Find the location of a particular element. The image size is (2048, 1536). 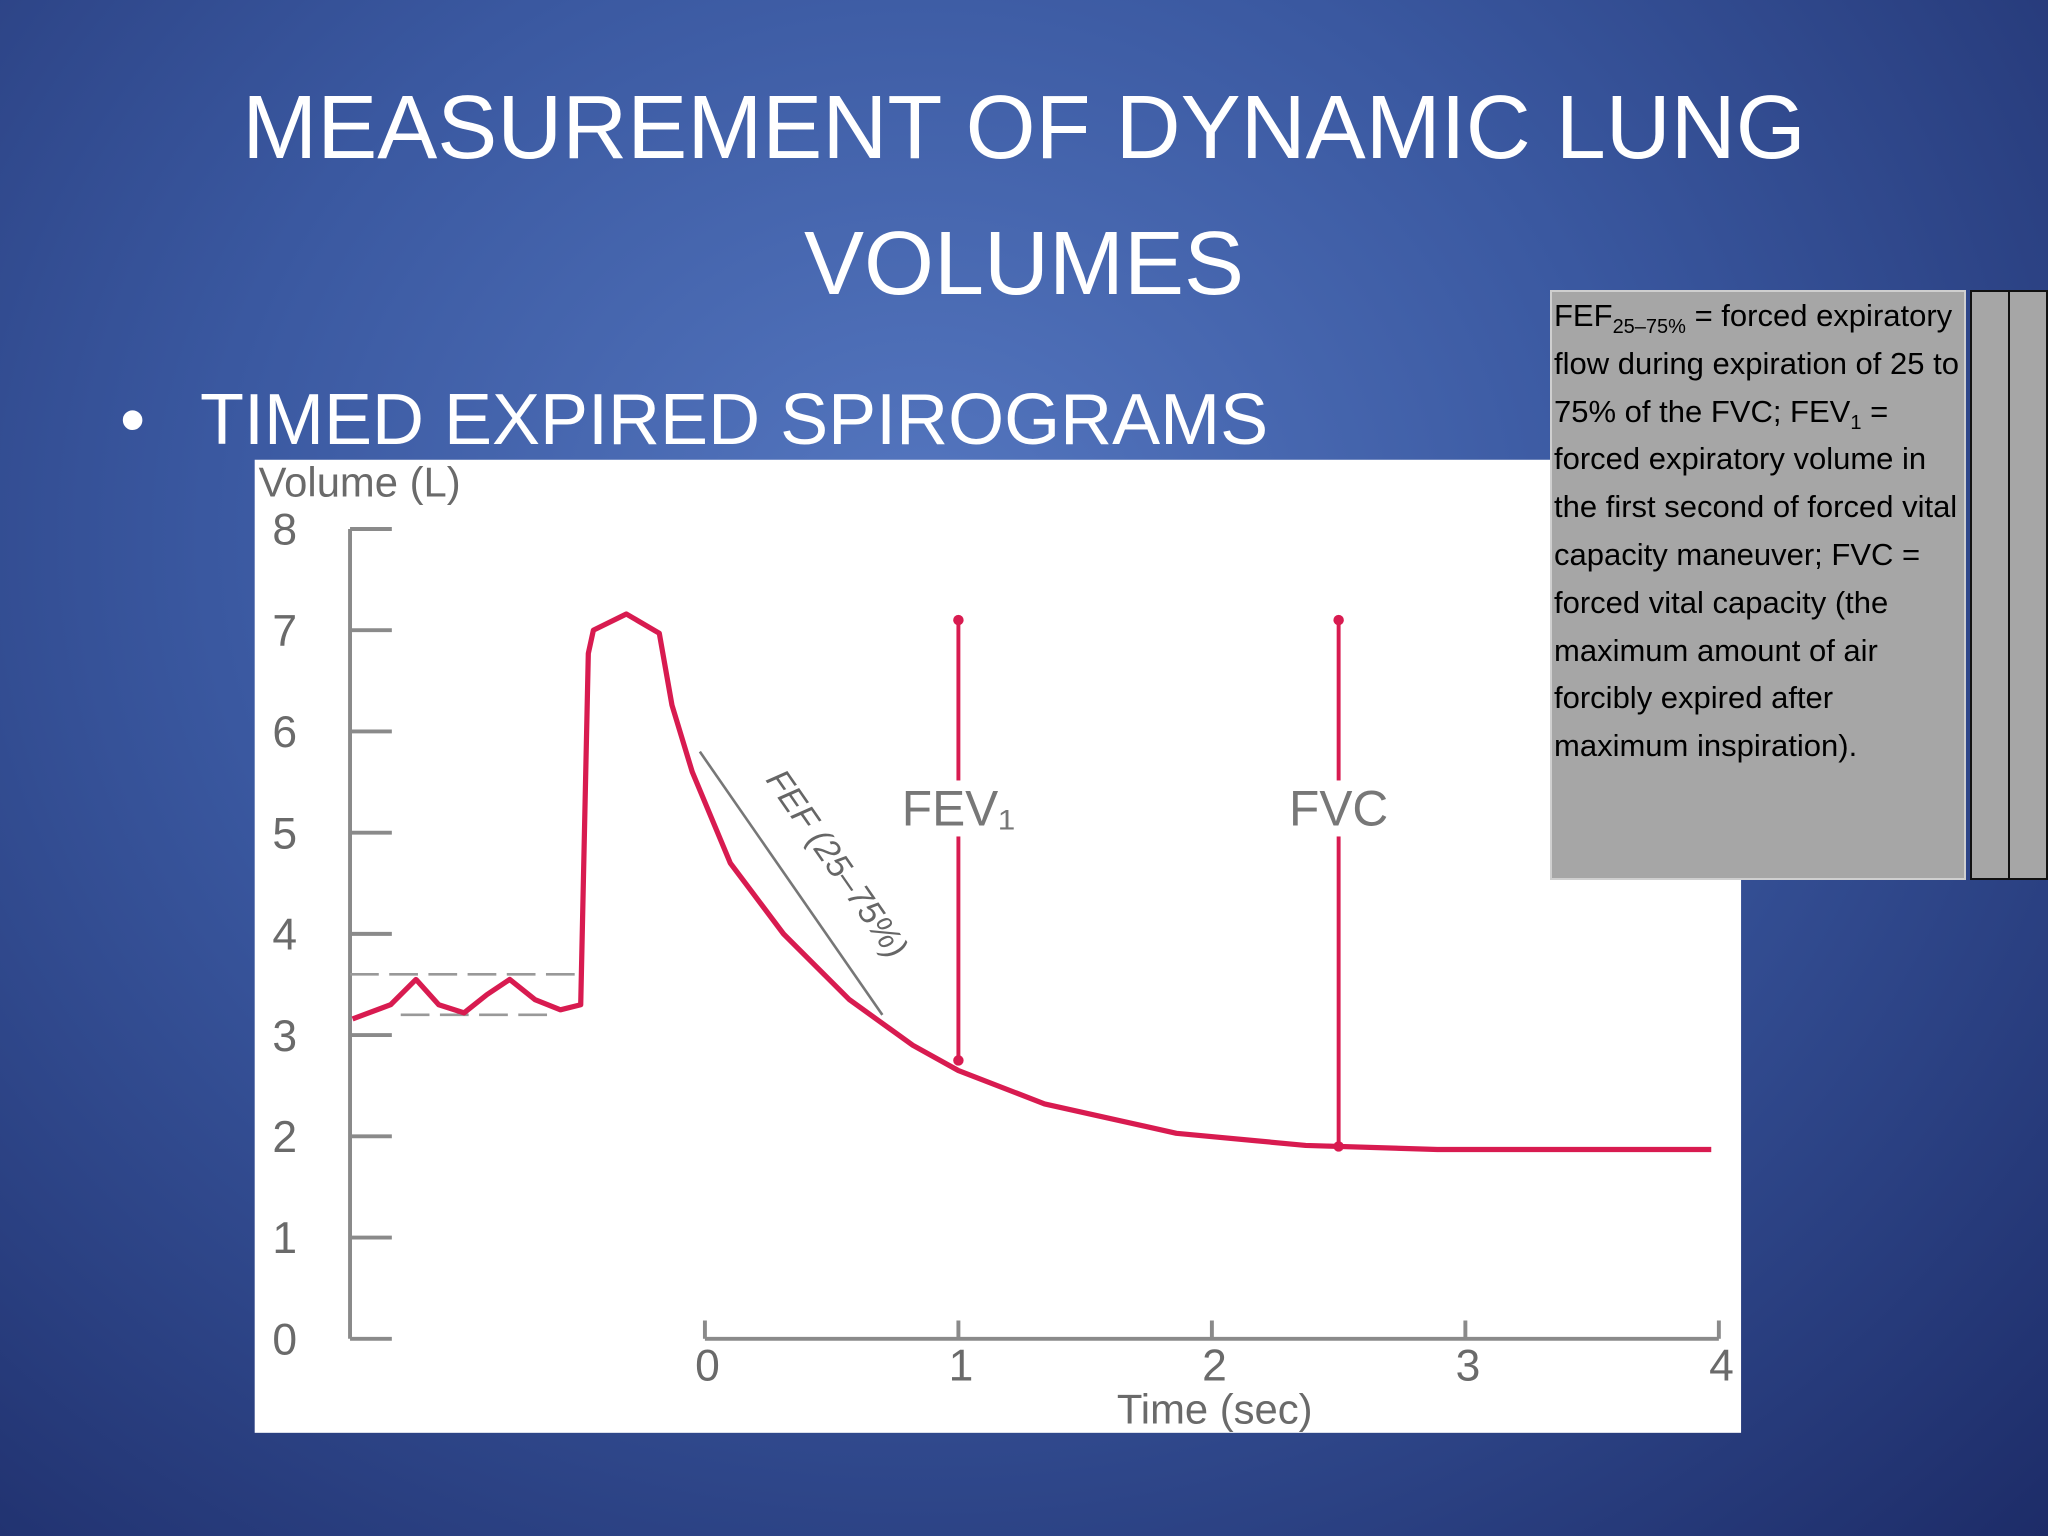

y-tick-label: 7 is located at coordinates (284, 631).